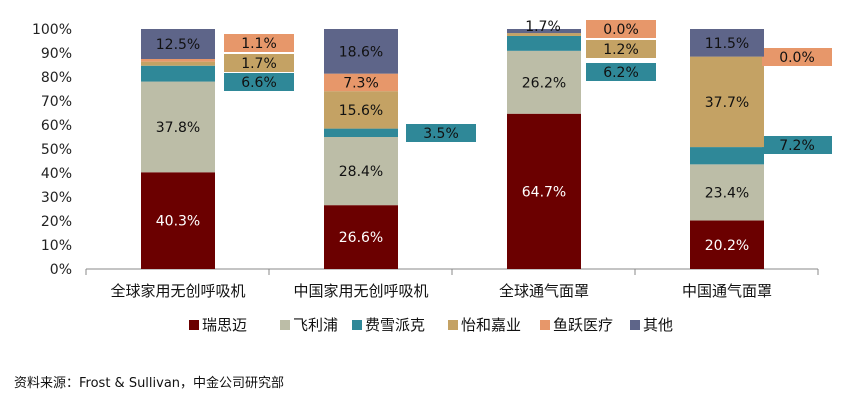  I want to click on data-label: 12.5%, so click(178, 45).